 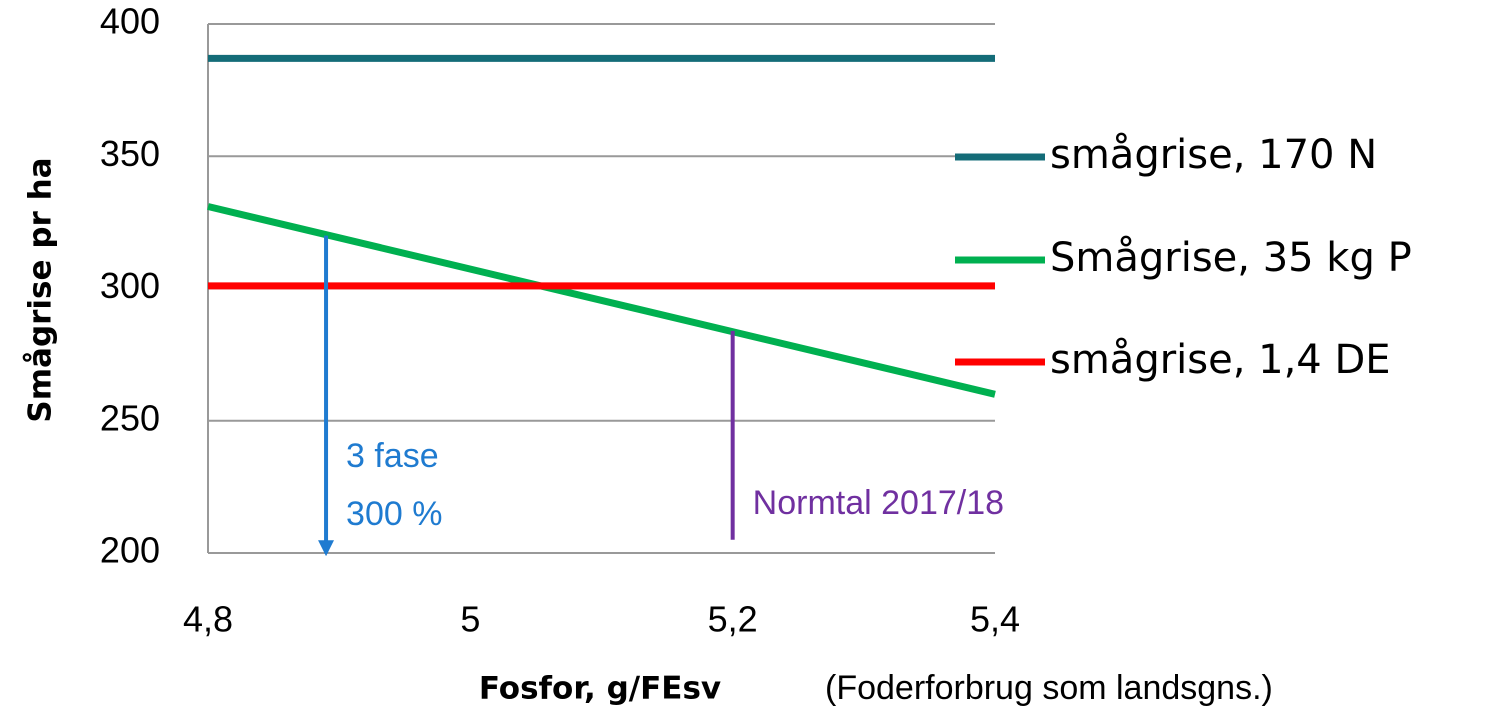 I want to click on annotation-text: 300 %, so click(x=394, y=514).